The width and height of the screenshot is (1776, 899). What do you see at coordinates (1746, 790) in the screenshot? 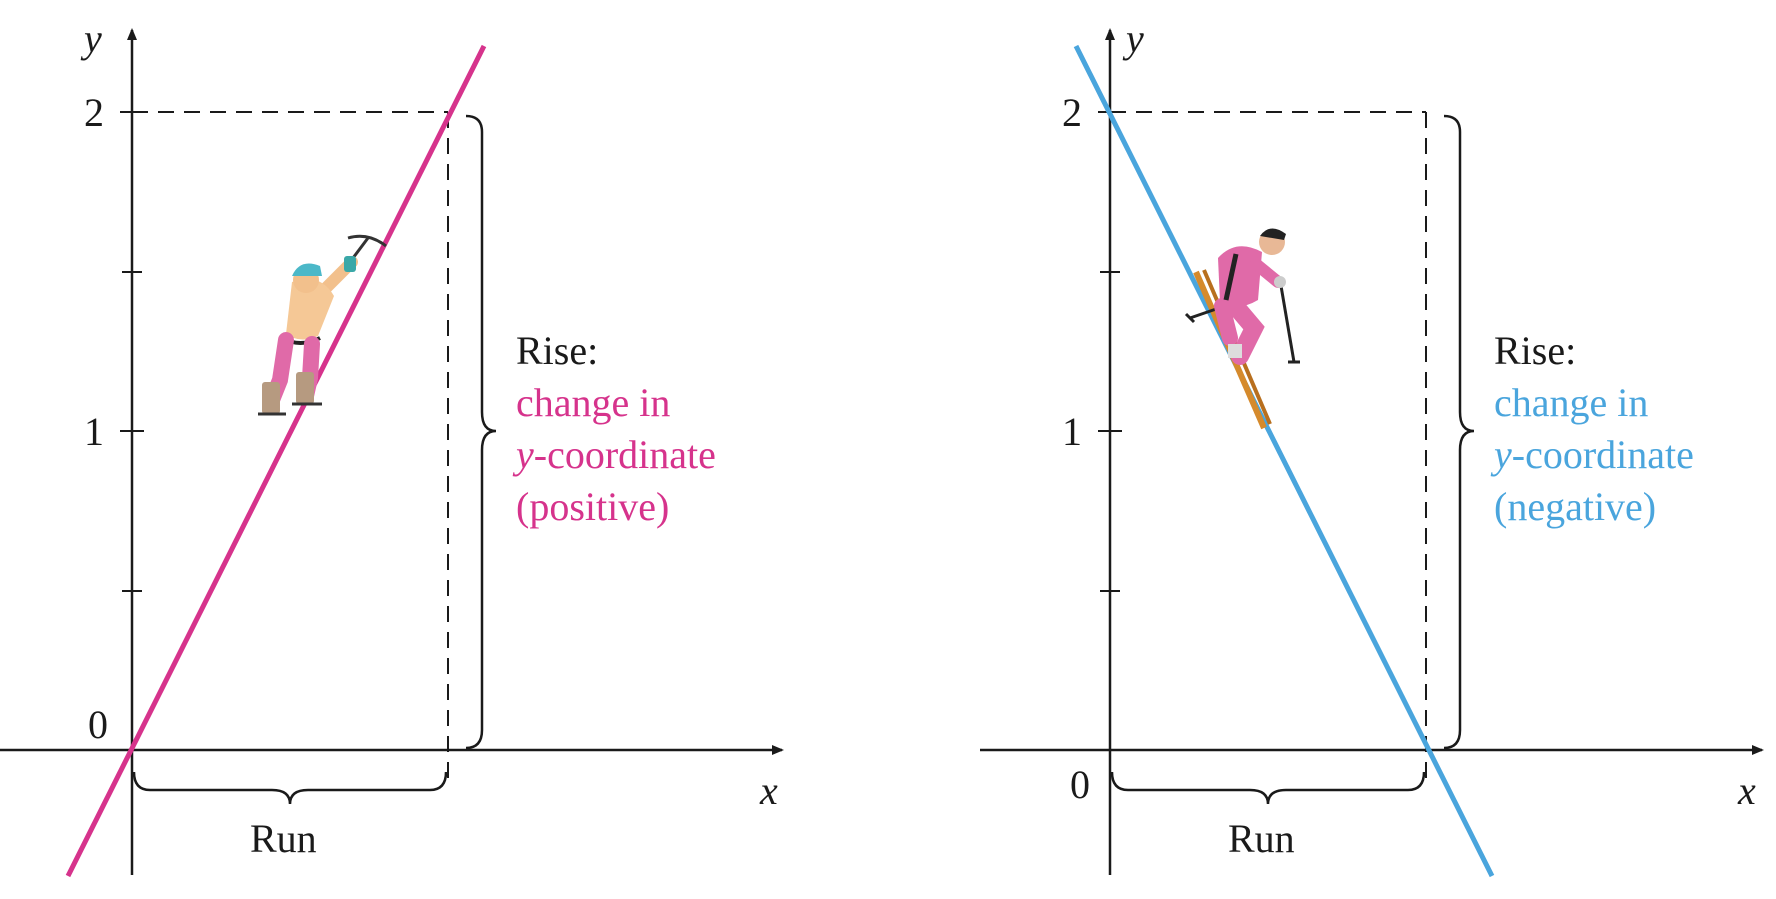
I see `right-x-axis-label: x` at bounding box center [1746, 790].